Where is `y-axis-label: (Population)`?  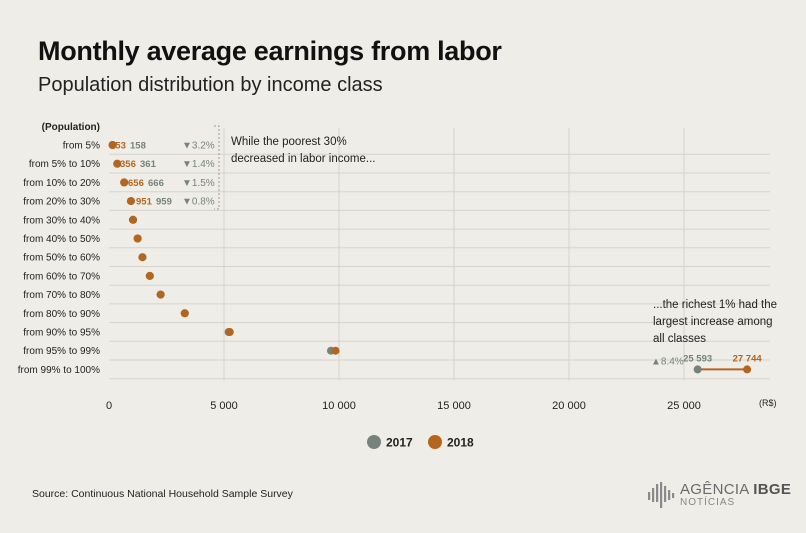 y-axis-label: (Population) is located at coordinates (71, 127).